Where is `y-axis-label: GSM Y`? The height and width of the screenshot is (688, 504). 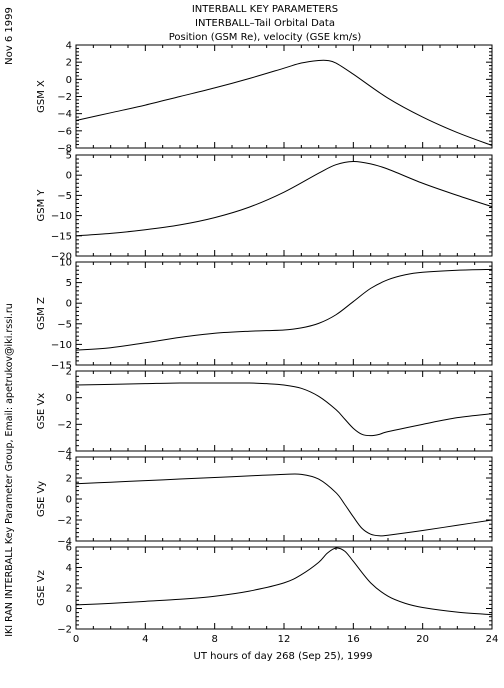
y-axis-label: GSM Y is located at coordinates (41, 205).